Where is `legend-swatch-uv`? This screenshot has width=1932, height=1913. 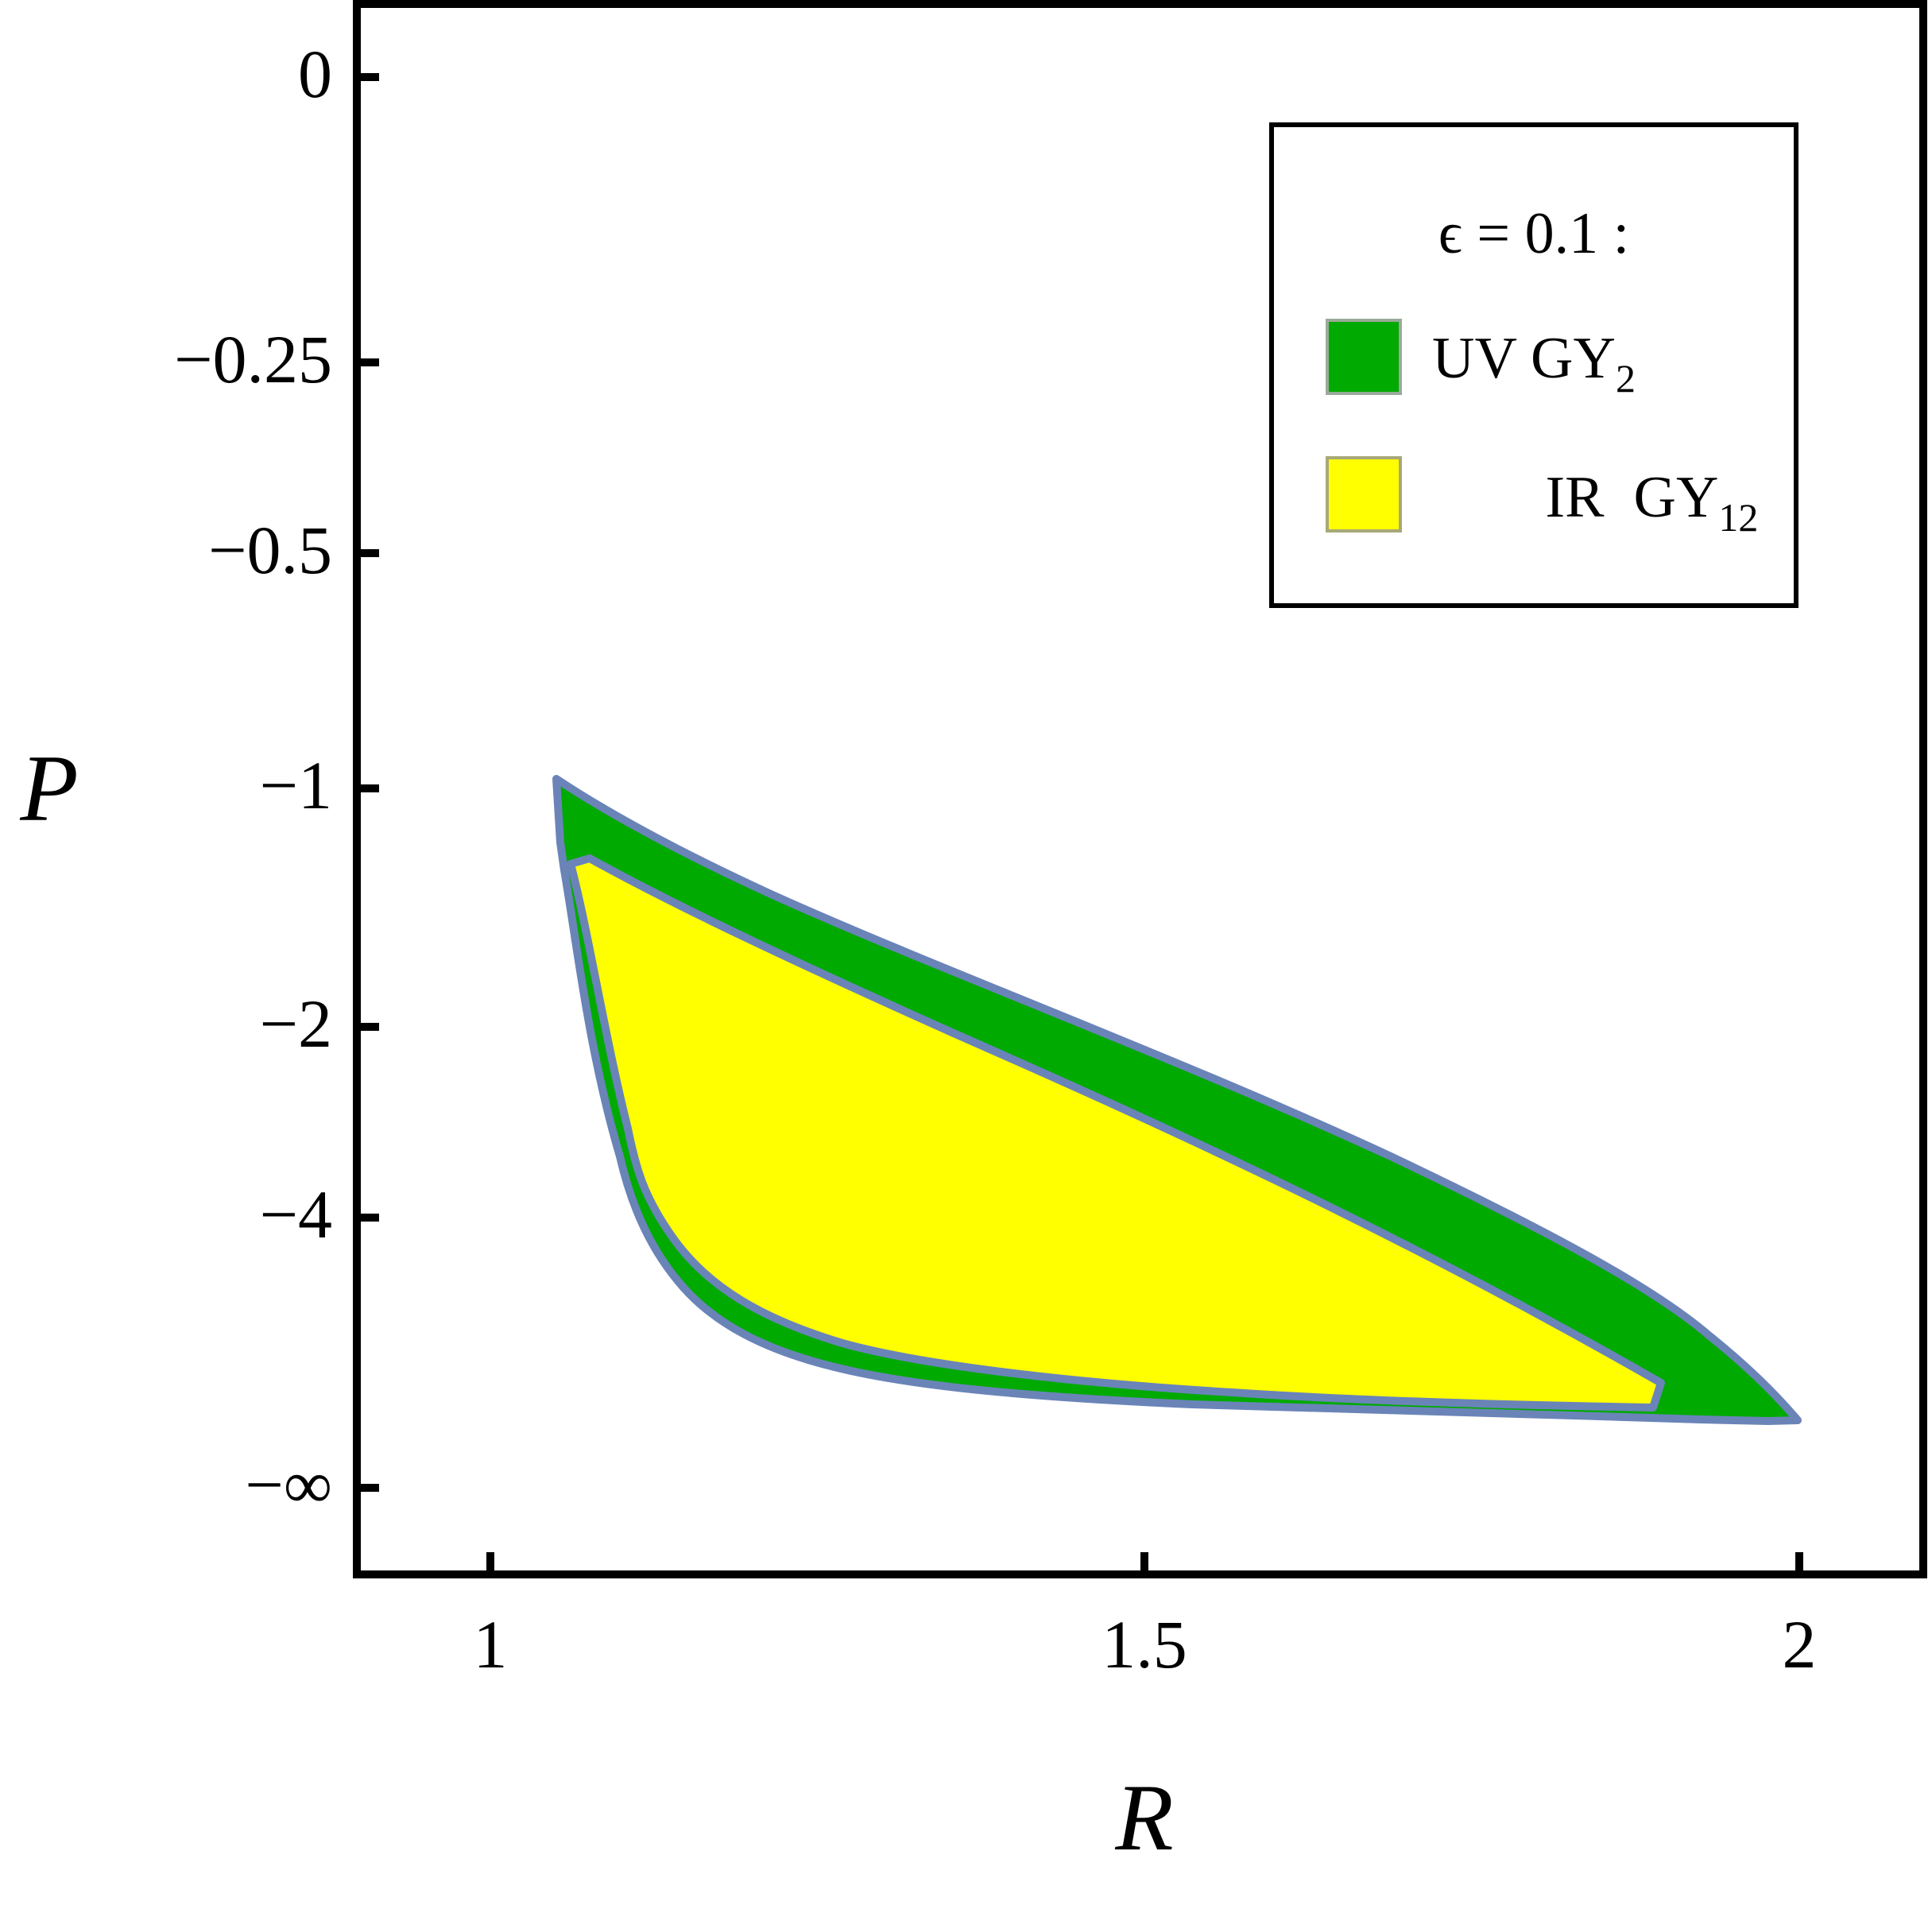
legend-swatch-uv is located at coordinates (1364, 357).